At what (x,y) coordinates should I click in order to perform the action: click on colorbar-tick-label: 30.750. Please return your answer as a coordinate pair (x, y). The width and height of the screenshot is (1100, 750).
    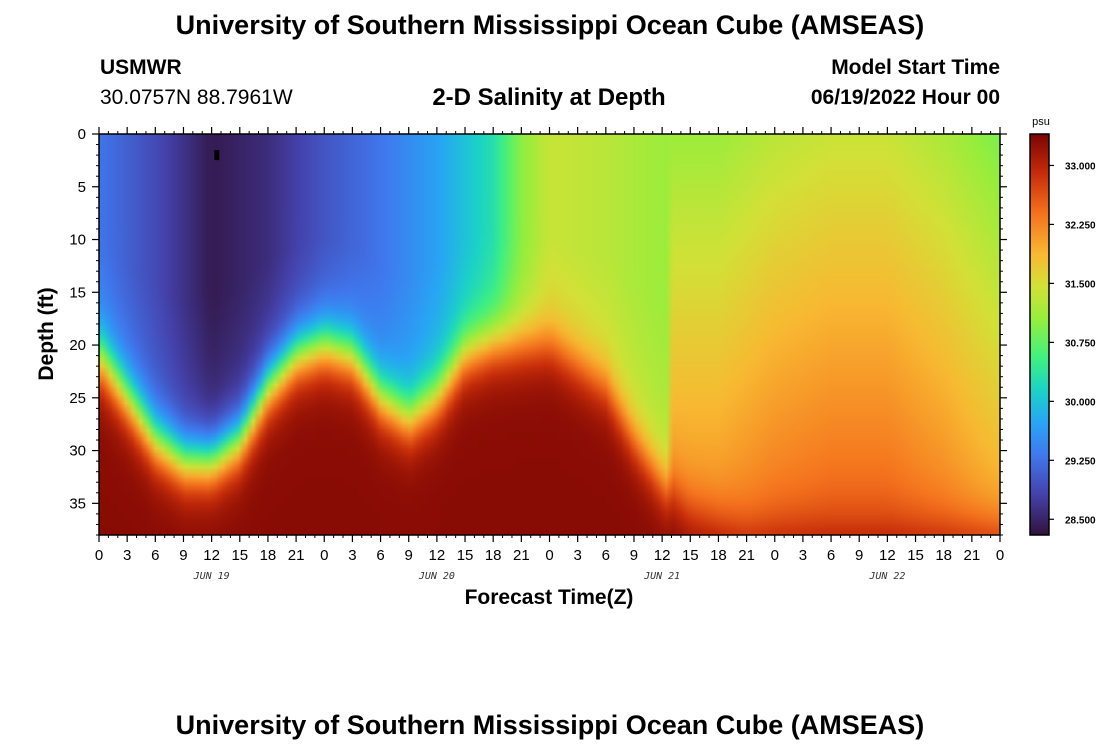
    Looking at the image, I should click on (1080, 343).